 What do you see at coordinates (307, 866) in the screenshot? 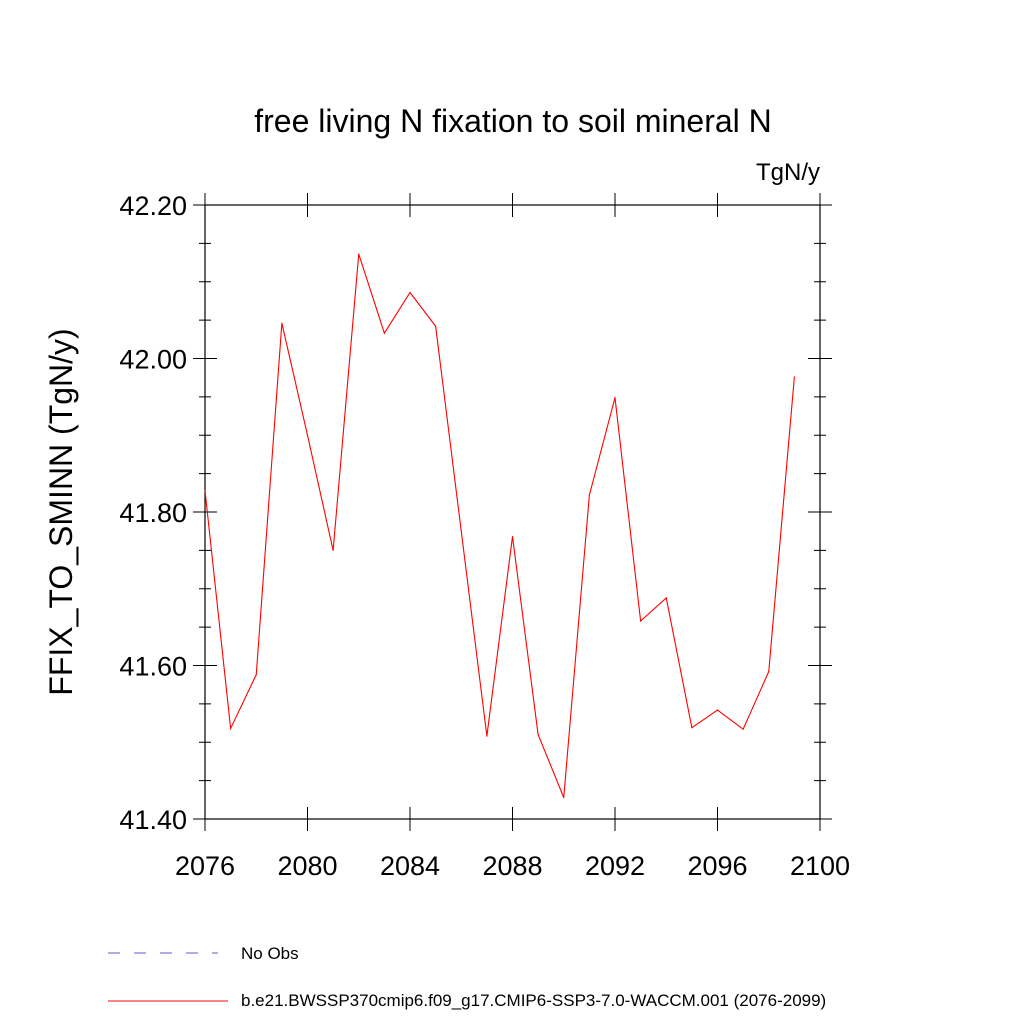
I see `x-tick-label: 2080` at bounding box center [307, 866].